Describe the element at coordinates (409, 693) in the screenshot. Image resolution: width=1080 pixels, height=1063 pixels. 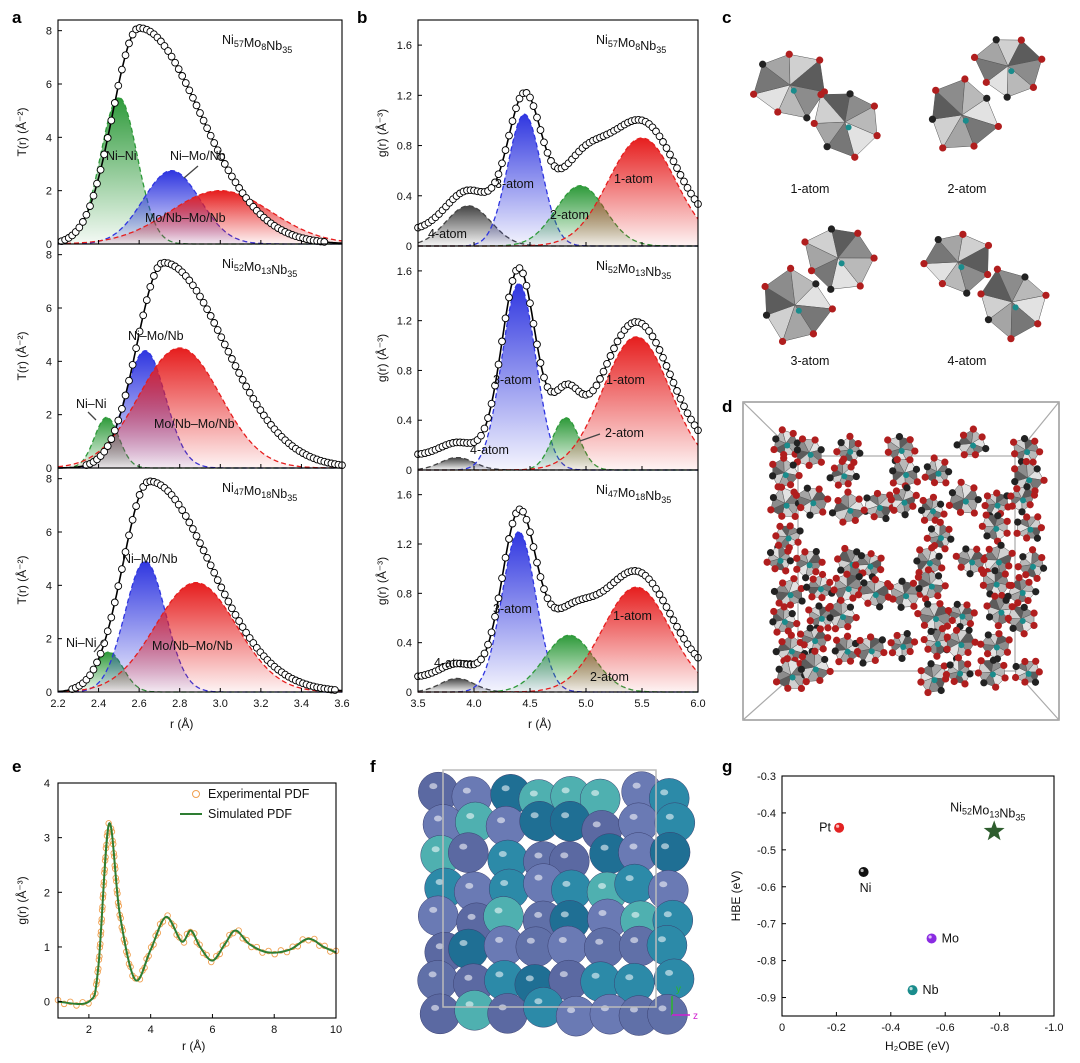
I see `ytick-label: 0` at that location.